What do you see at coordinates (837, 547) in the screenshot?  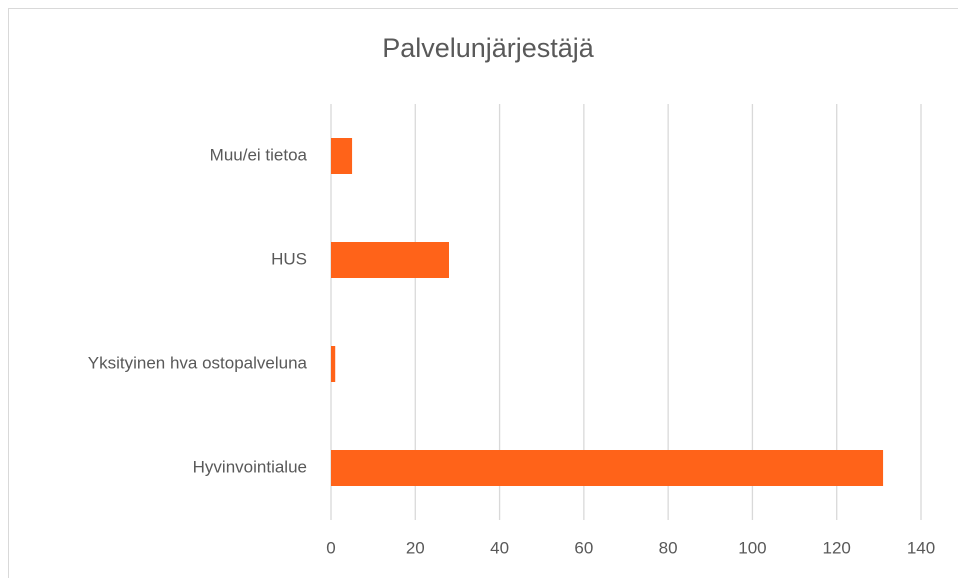 I see `x-tick-label: 120` at bounding box center [837, 547].